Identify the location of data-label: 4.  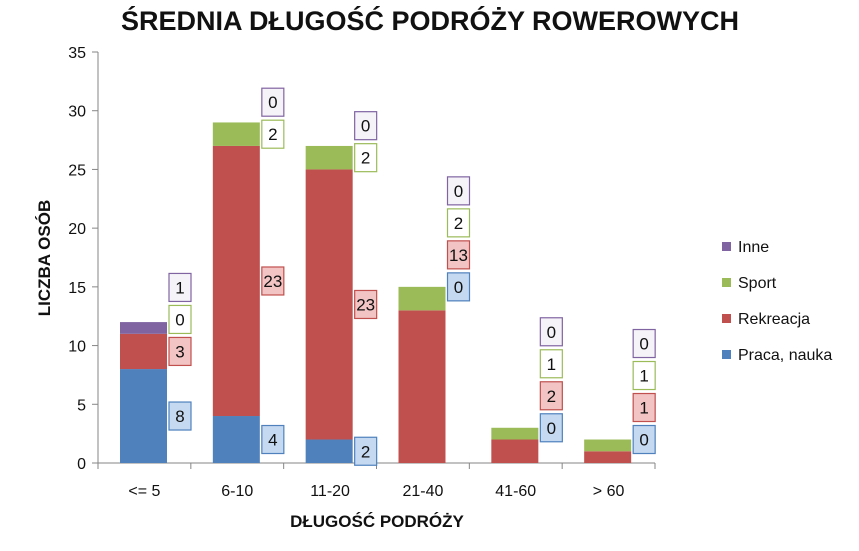
(272, 440).